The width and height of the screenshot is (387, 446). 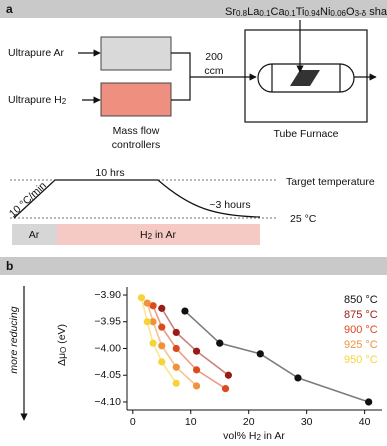 What do you see at coordinates (338, 13) in the screenshot?
I see `formula-sub: 0.06` at bounding box center [338, 13].